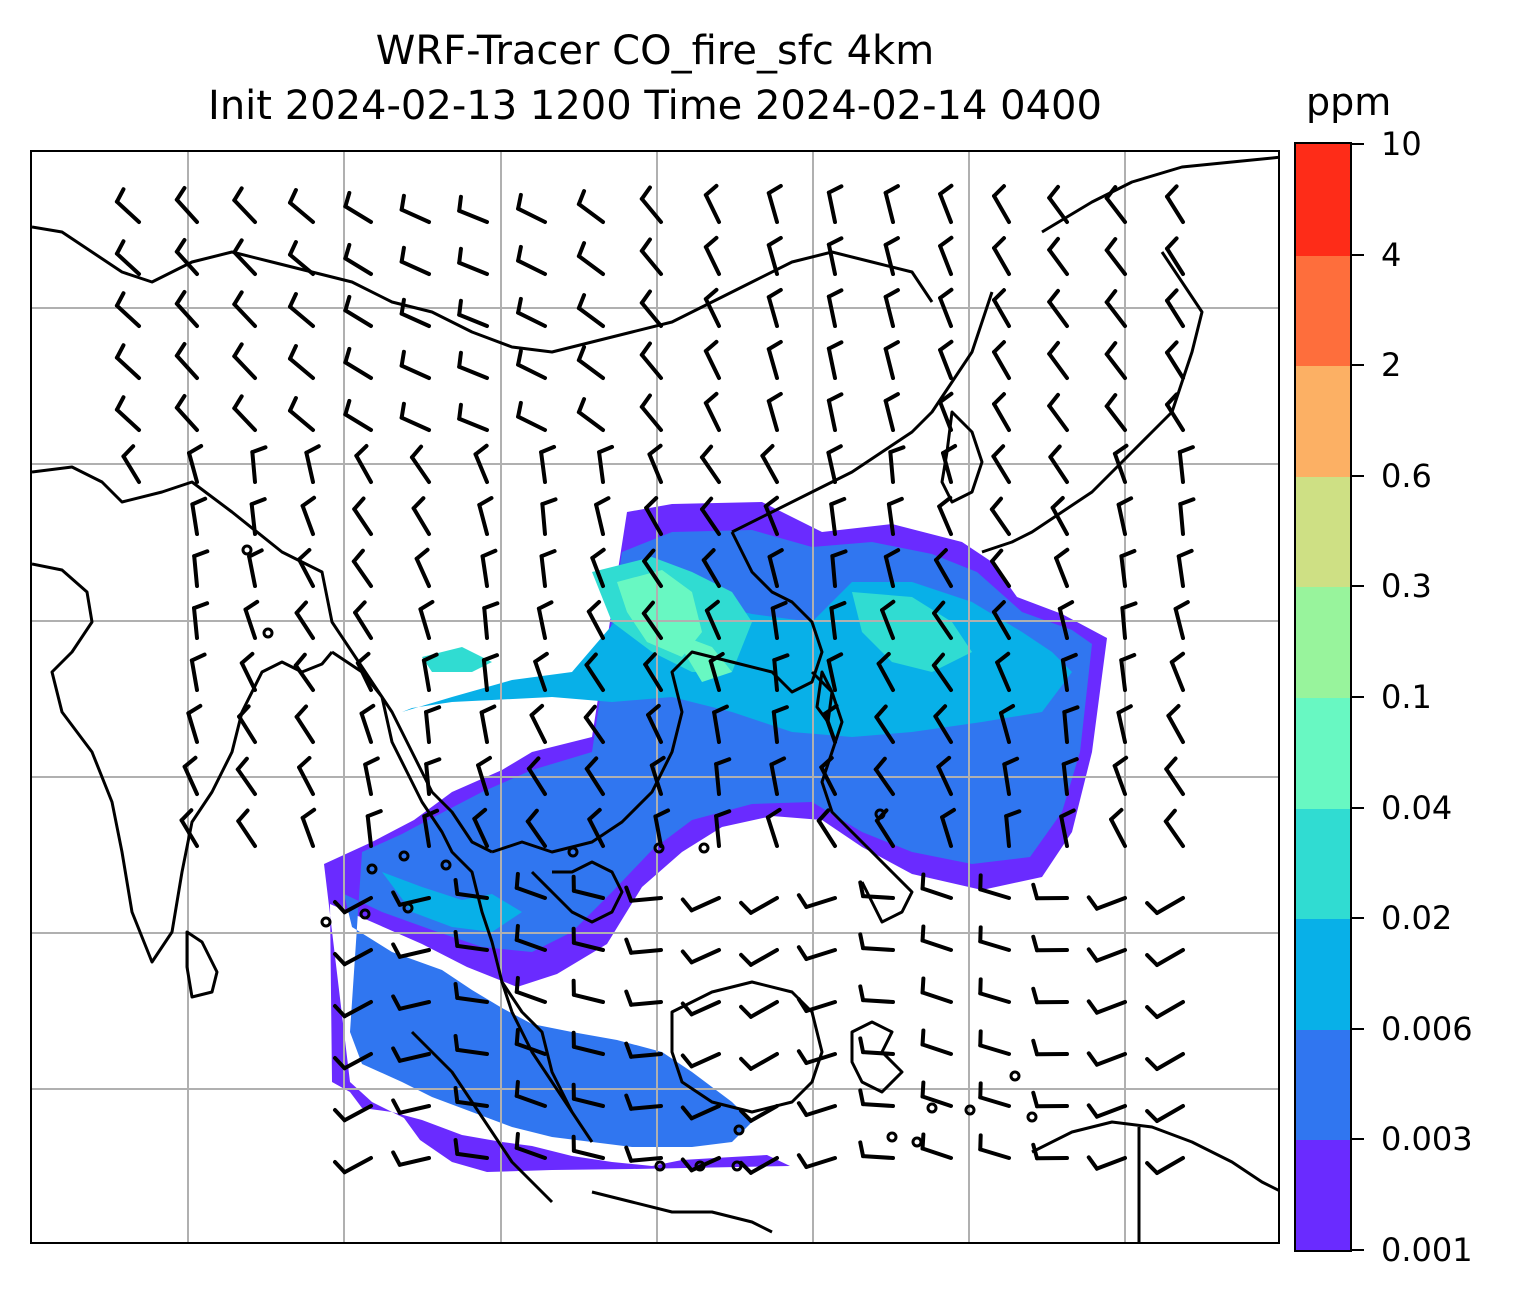  I want to click on coastline-philippines, so click(862, 797).